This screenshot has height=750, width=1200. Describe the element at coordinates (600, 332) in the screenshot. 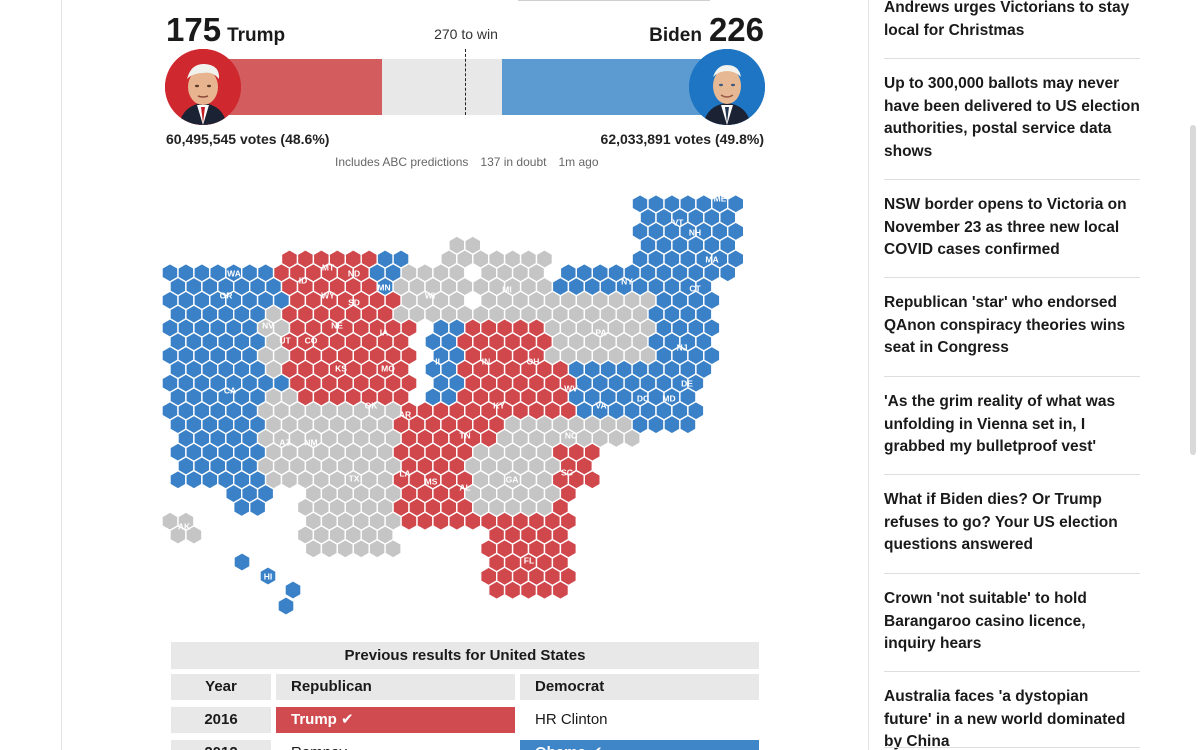

I see `state-label: PA` at that location.